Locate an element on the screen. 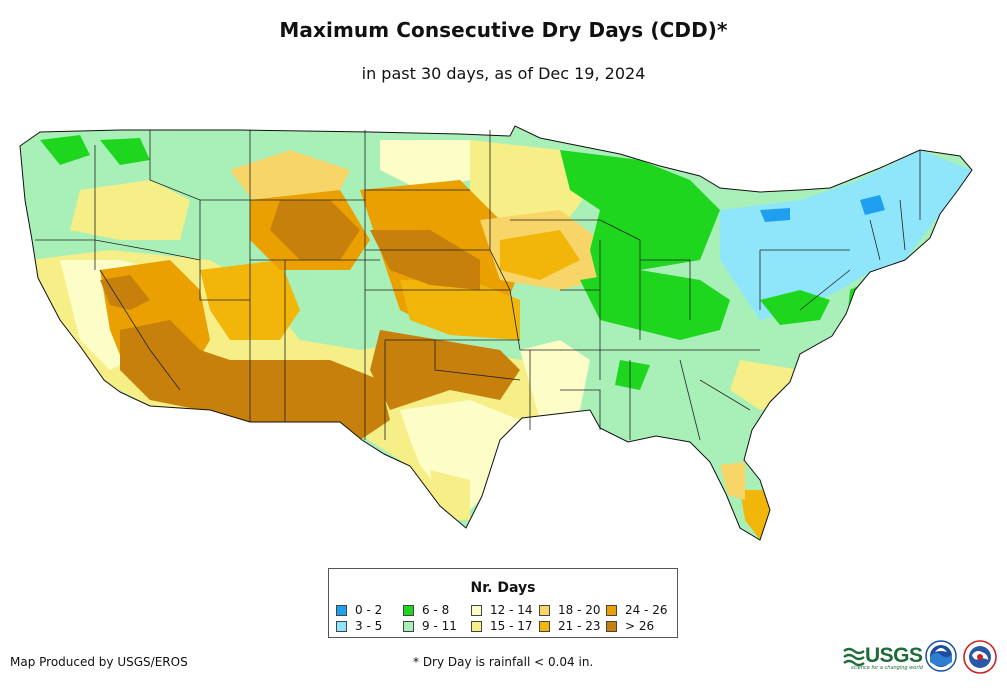 This screenshot has width=1007, height=691. legend-item-18-20: 18 - 20 is located at coordinates (570, 610).